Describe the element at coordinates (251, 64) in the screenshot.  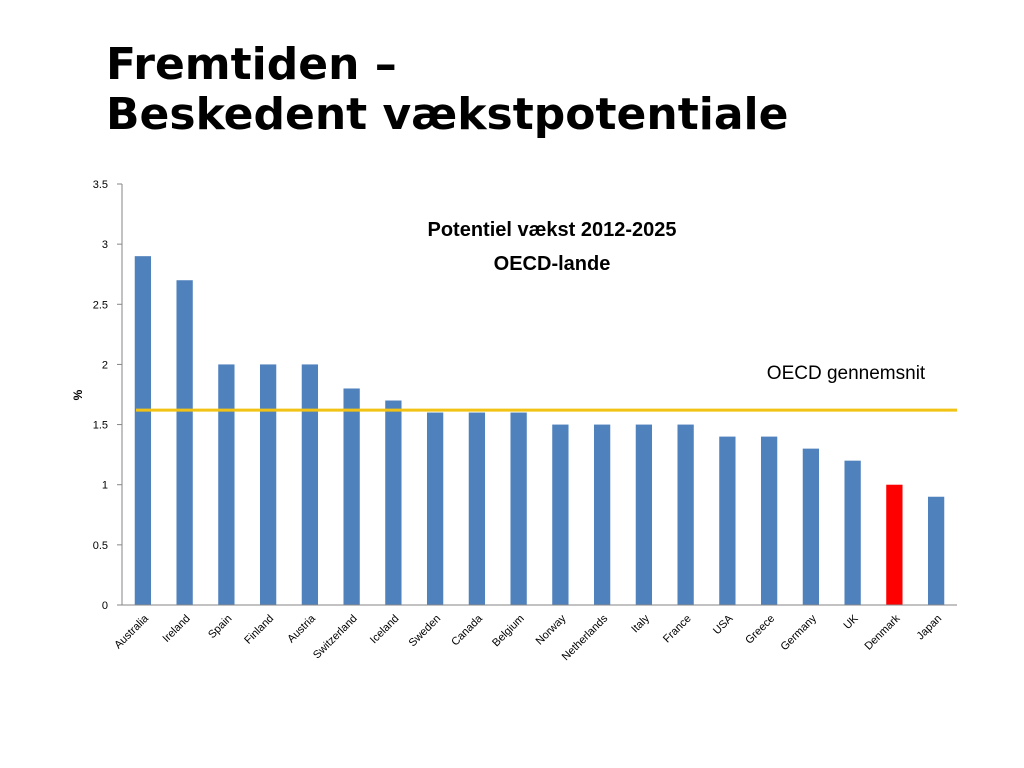
I see `slide-title-line-1: Fremtiden –` at that location.